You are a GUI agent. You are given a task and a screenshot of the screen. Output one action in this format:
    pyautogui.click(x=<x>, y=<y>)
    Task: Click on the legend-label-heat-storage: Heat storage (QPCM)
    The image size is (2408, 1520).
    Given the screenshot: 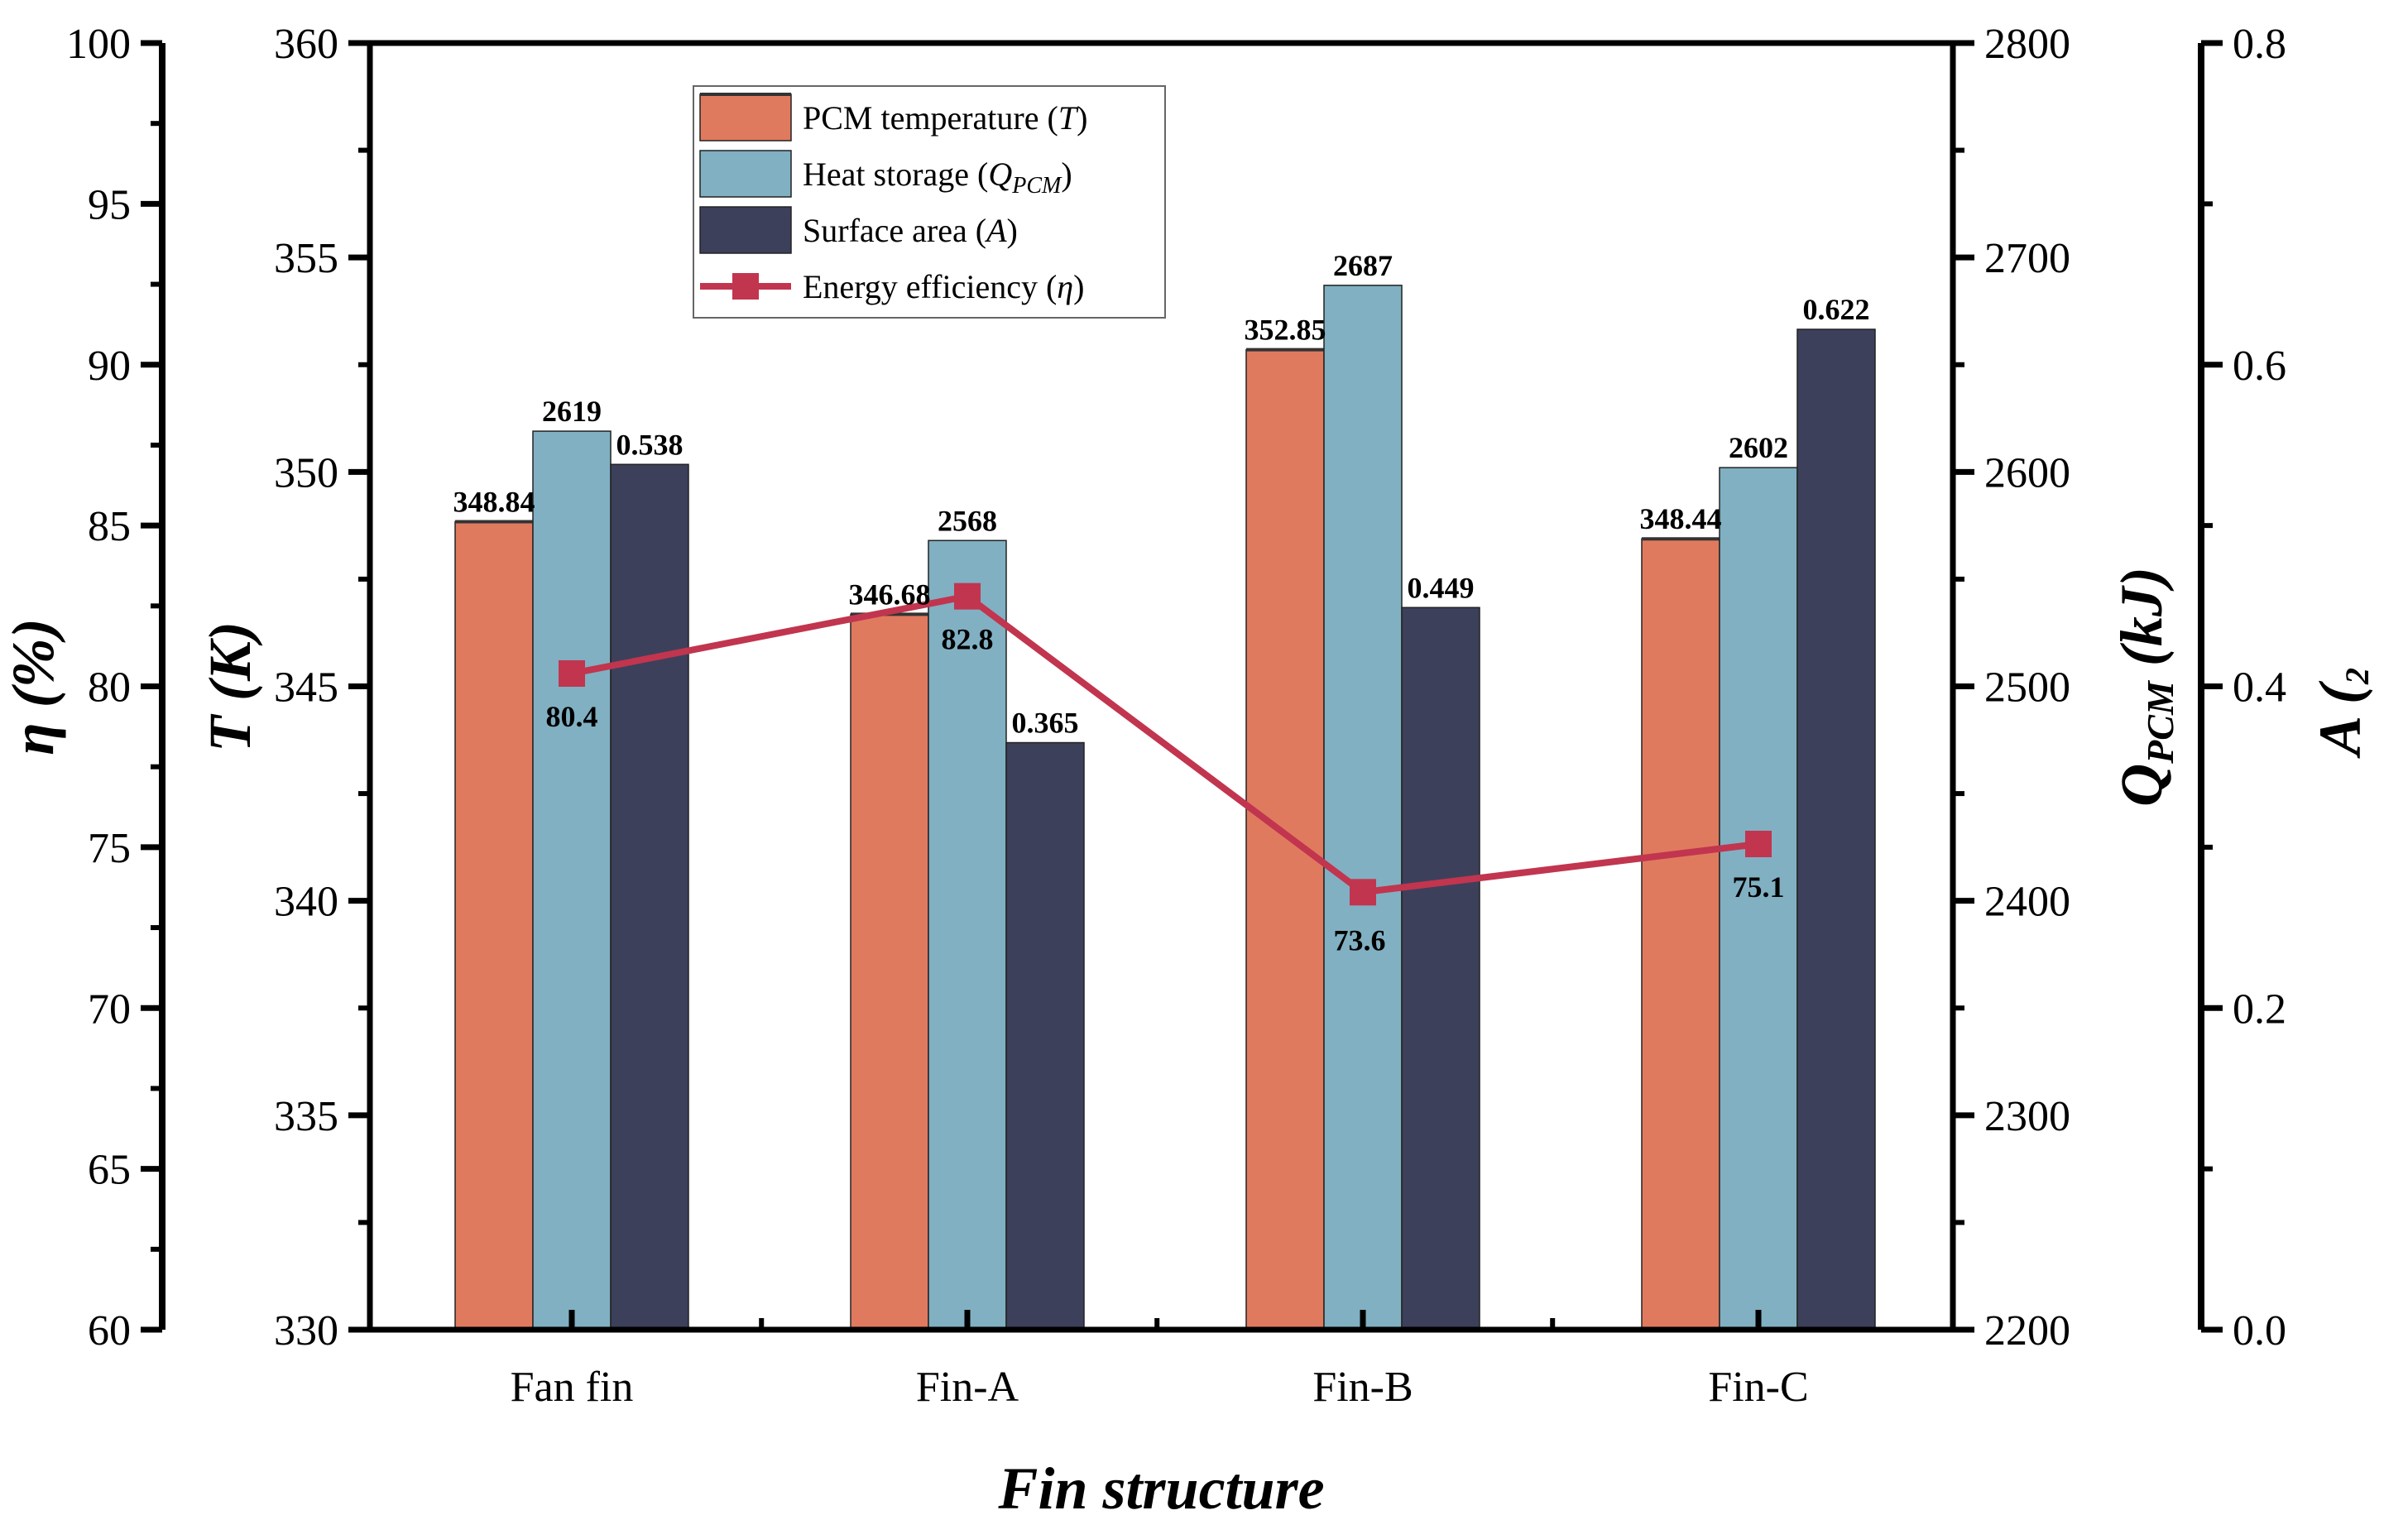 What is the action you would take?
    pyautogui.click(x=937, y=177)
    